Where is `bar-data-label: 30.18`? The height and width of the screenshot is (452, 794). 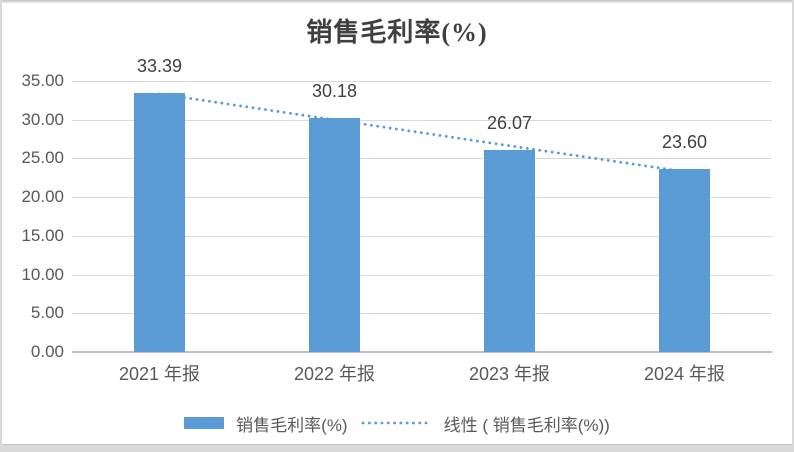 bar-data-label: 30.18 is located at coordinates (334, 91).